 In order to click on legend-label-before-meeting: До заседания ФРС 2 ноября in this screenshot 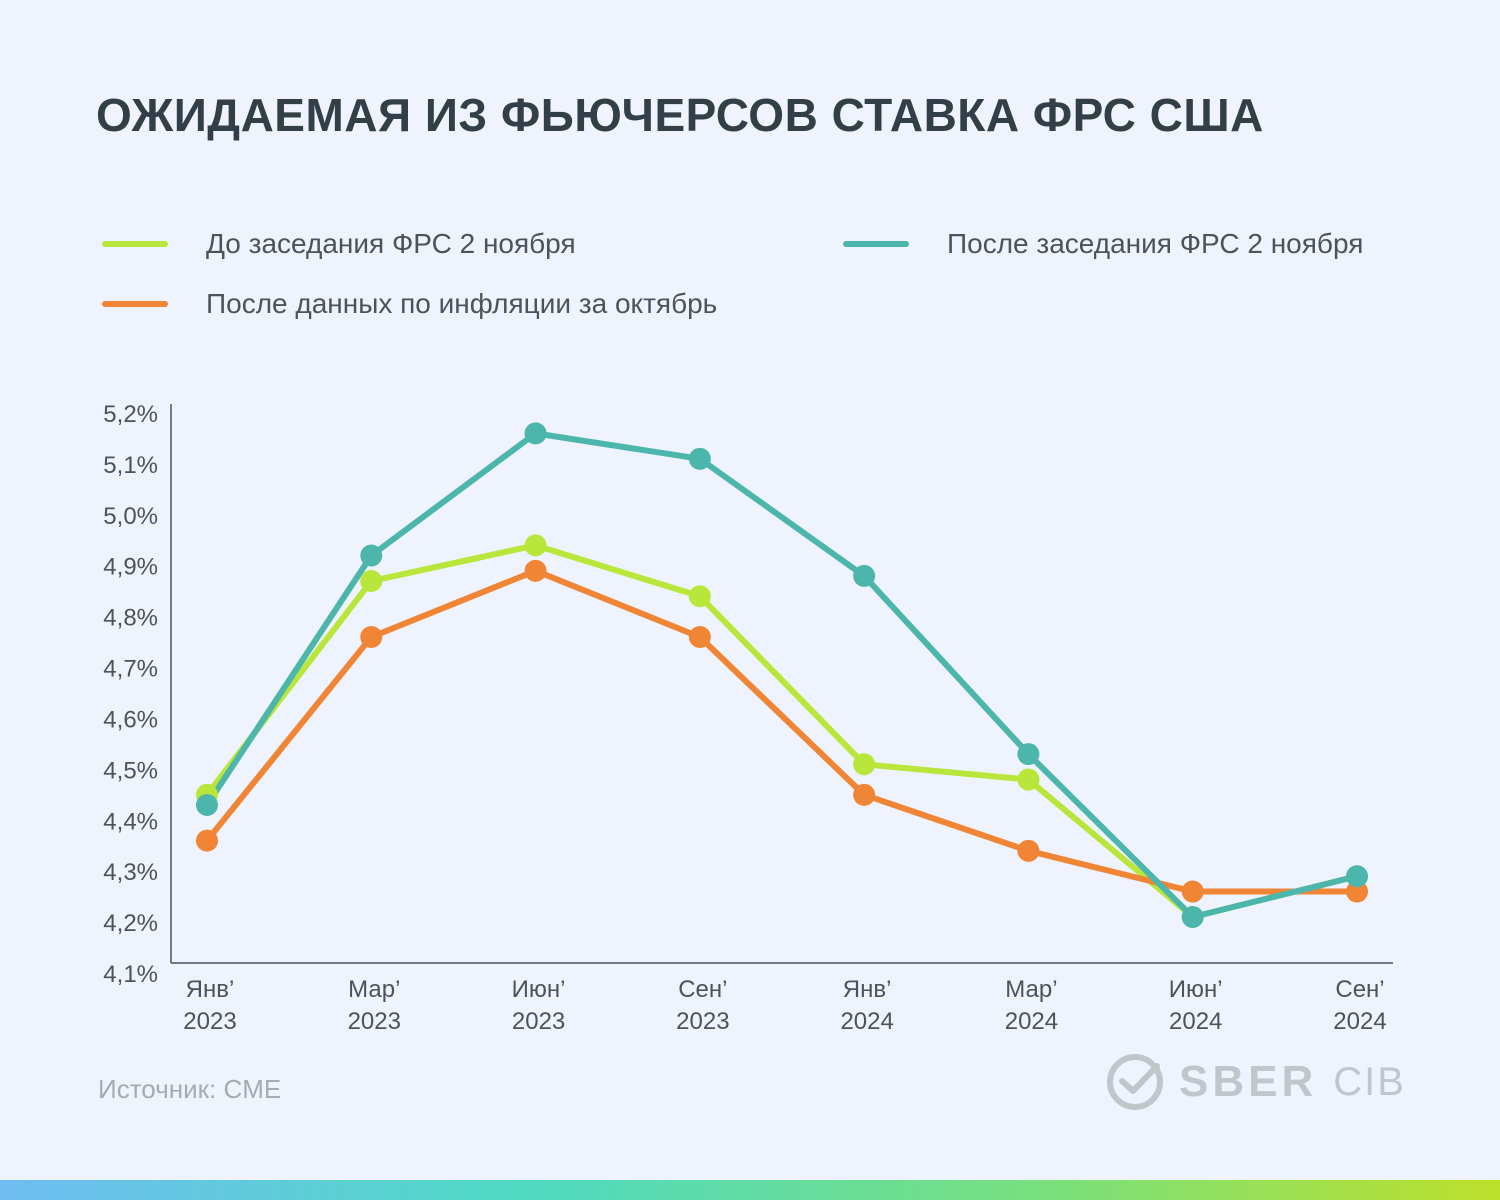, I will do `click(391, 243)`.